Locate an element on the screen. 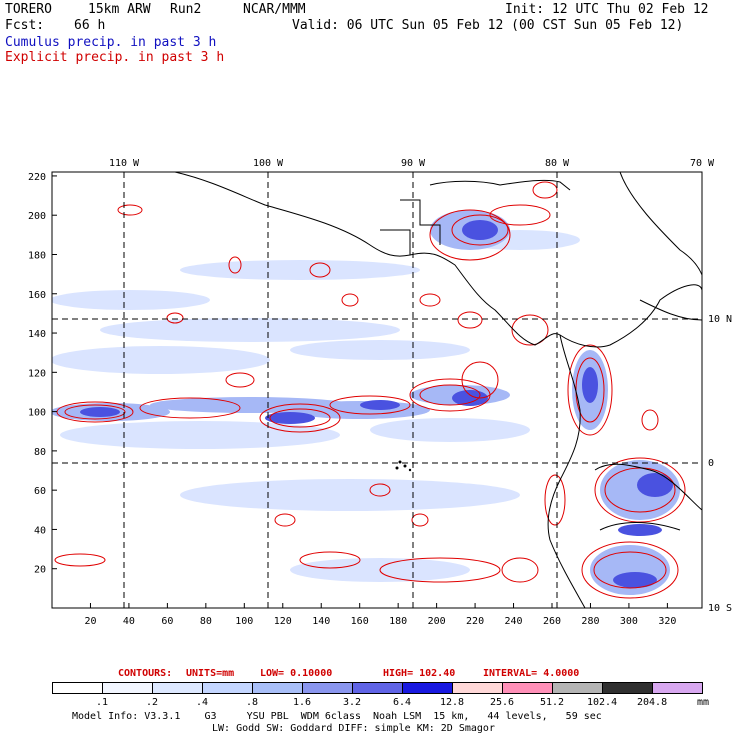 The width and height of the screenshot is (740, 740). y-tick-label: 40 is located at coordinates (40, 530).